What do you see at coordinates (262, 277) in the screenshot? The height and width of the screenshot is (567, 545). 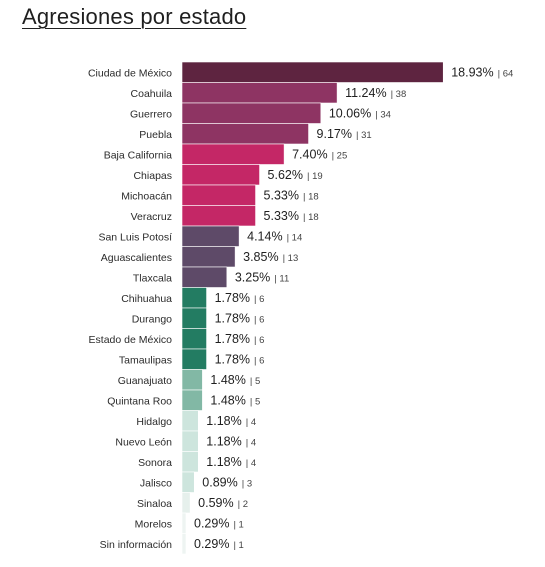 I see `value-label: 3.25% | 11` at bounding box center [262, 277].